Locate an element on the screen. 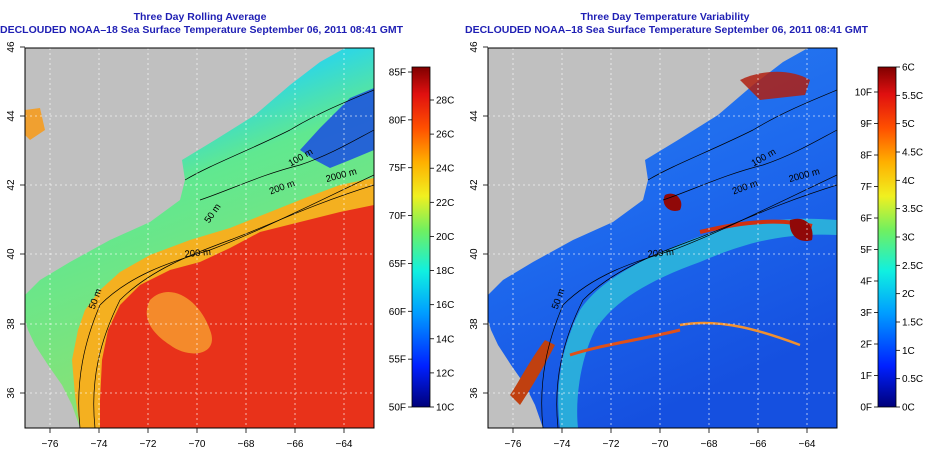 Image resolution: width=950 pixels, height=475 pixels. left-lat-tick-label: 42 is located at coordinates (11, 185).